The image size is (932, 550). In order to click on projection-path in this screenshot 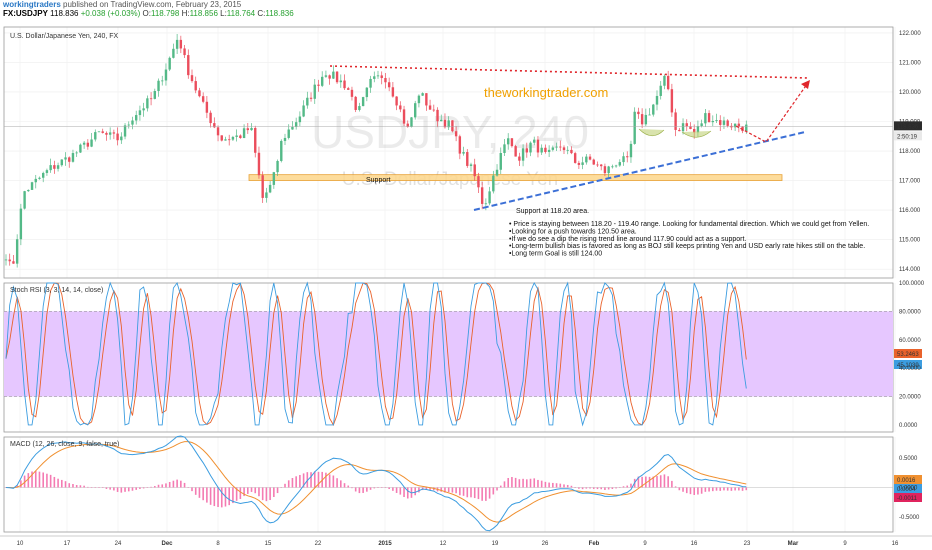, I will do `click(773, 111)`.